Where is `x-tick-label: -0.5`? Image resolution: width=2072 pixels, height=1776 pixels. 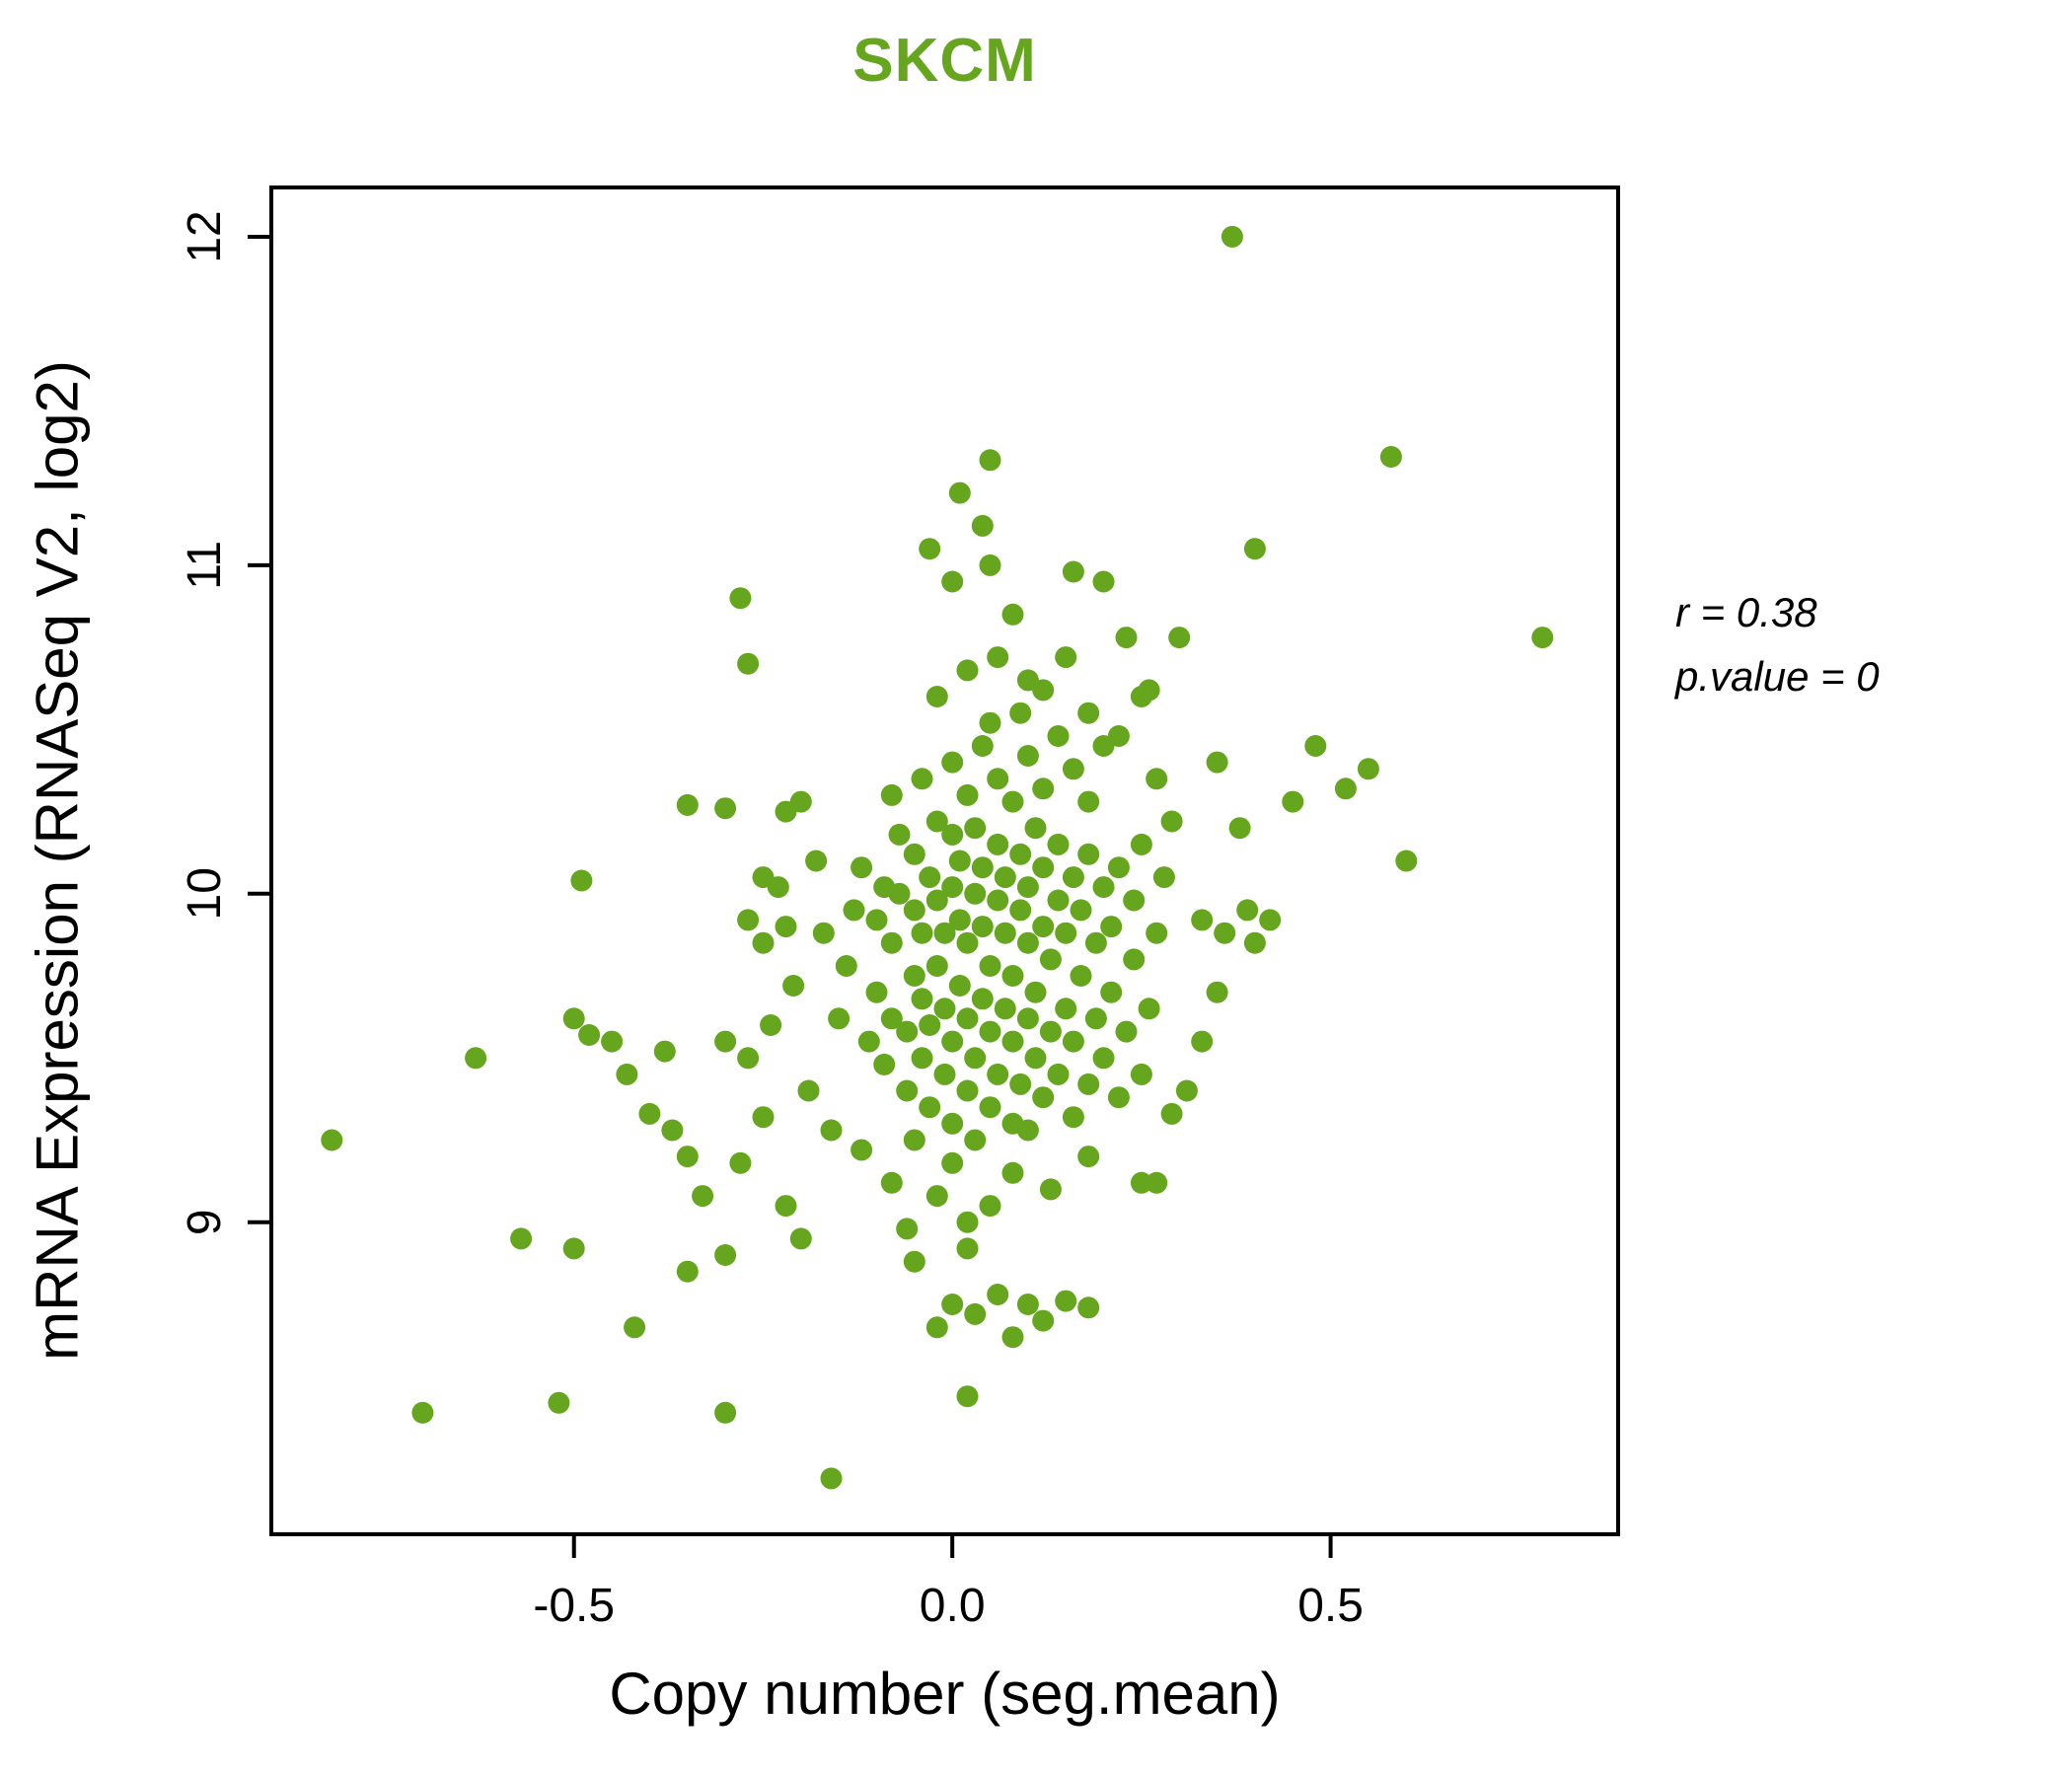
x-tick-label: -0.5 is located at coordinates (574, 1606).